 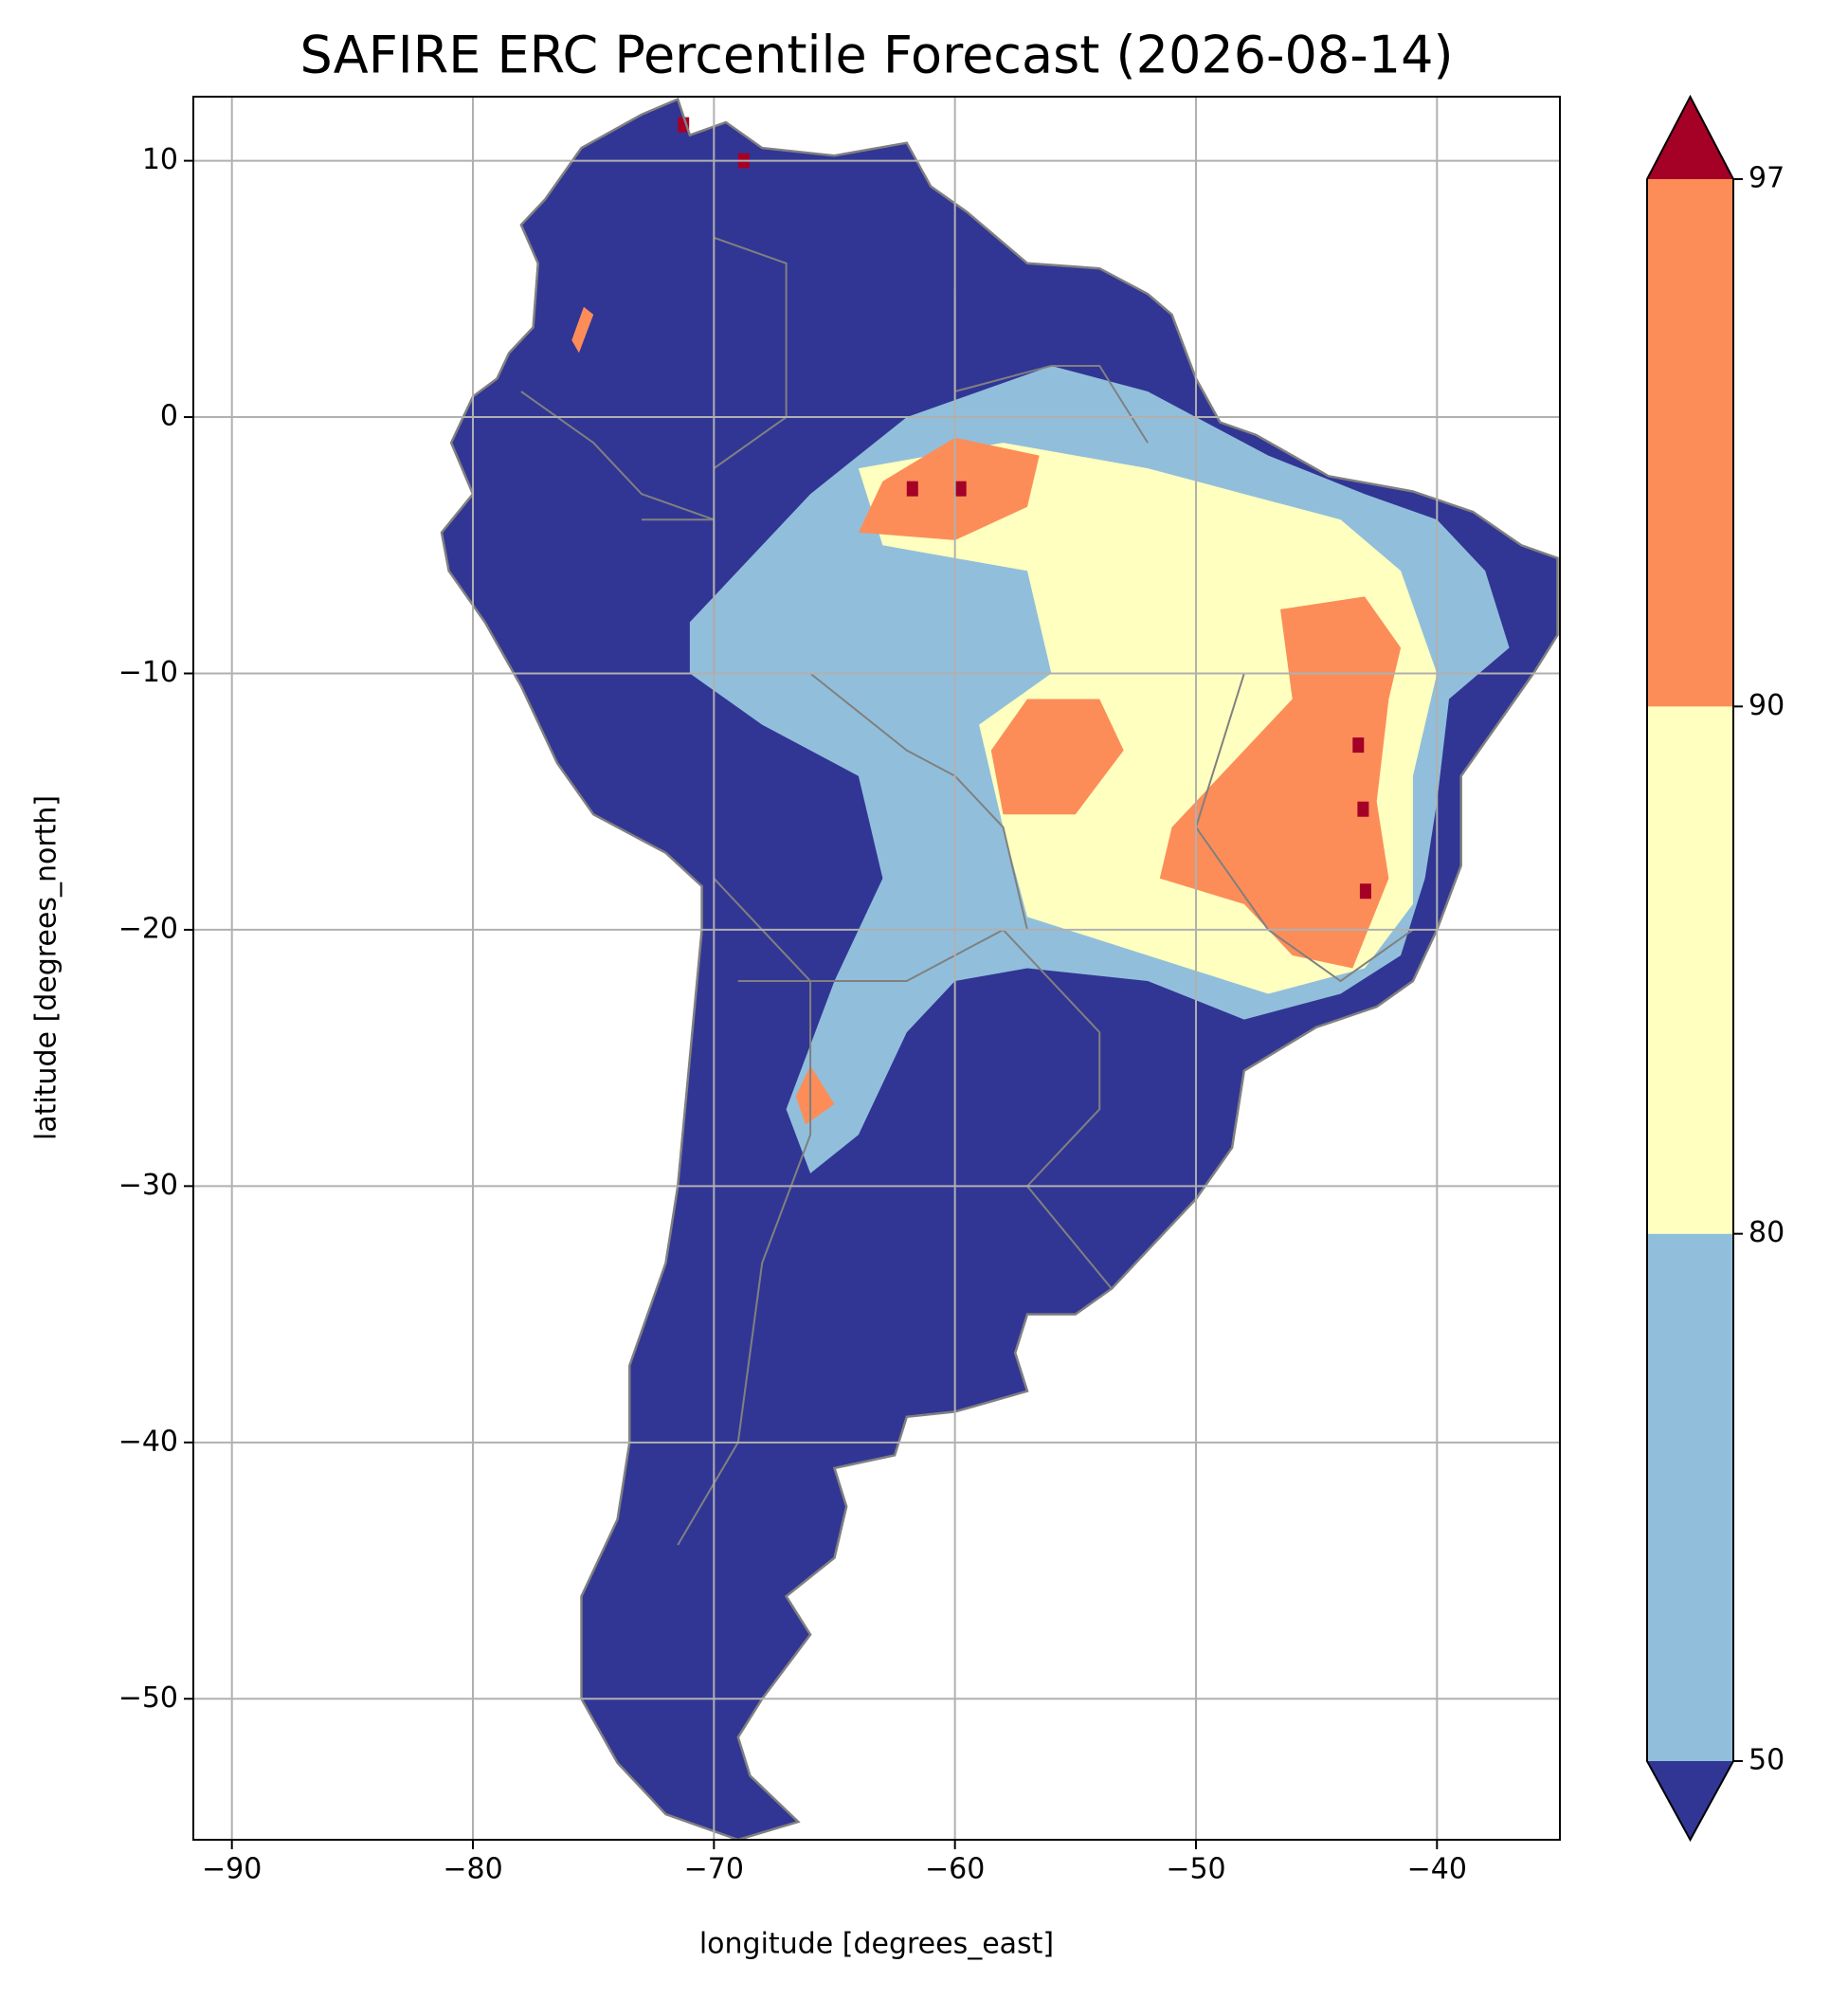 I want to click on x-tick-label: −60, so click(x=955, y=1870).